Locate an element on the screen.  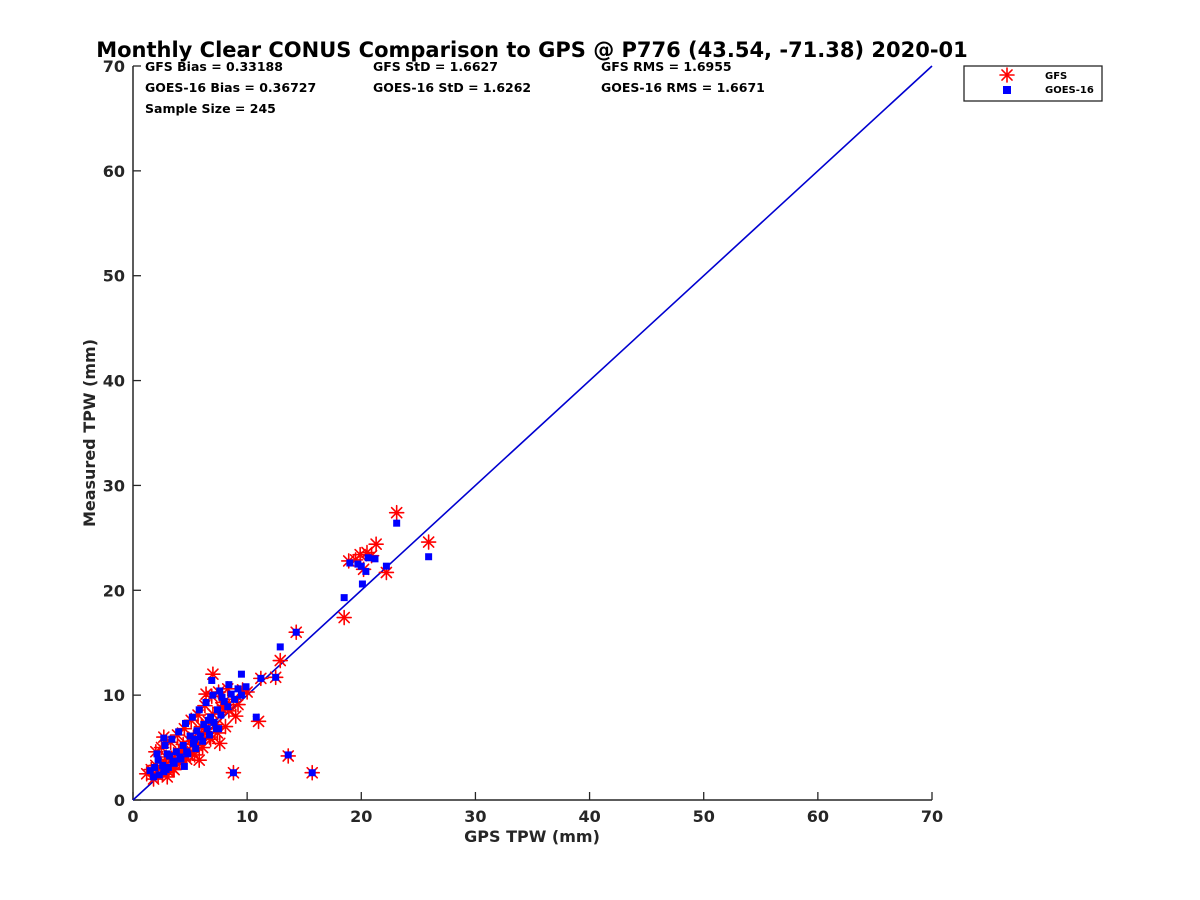
x-tick-label: 10 is located at coordinates (247, 816).